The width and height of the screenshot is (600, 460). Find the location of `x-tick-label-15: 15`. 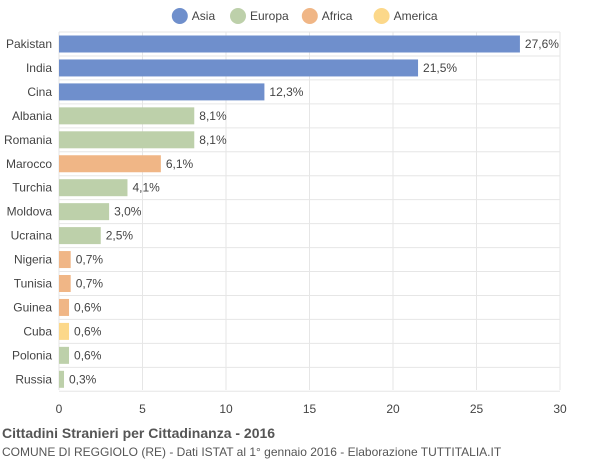

x-tick-label-15: 15 is located at coordinates (310, 409).